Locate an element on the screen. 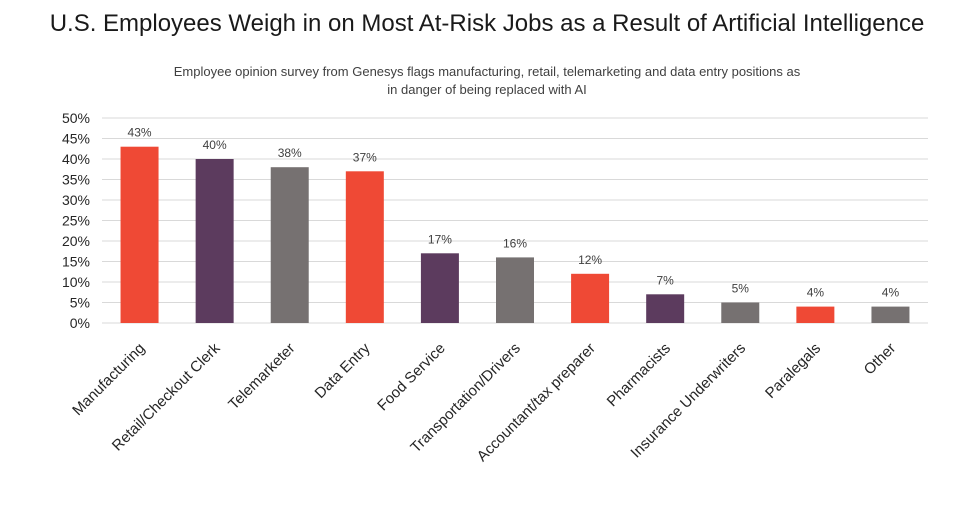 The height and width of the screenshot is (505, 974). y-tick-label: 45% is located at coordinates (76, 139).